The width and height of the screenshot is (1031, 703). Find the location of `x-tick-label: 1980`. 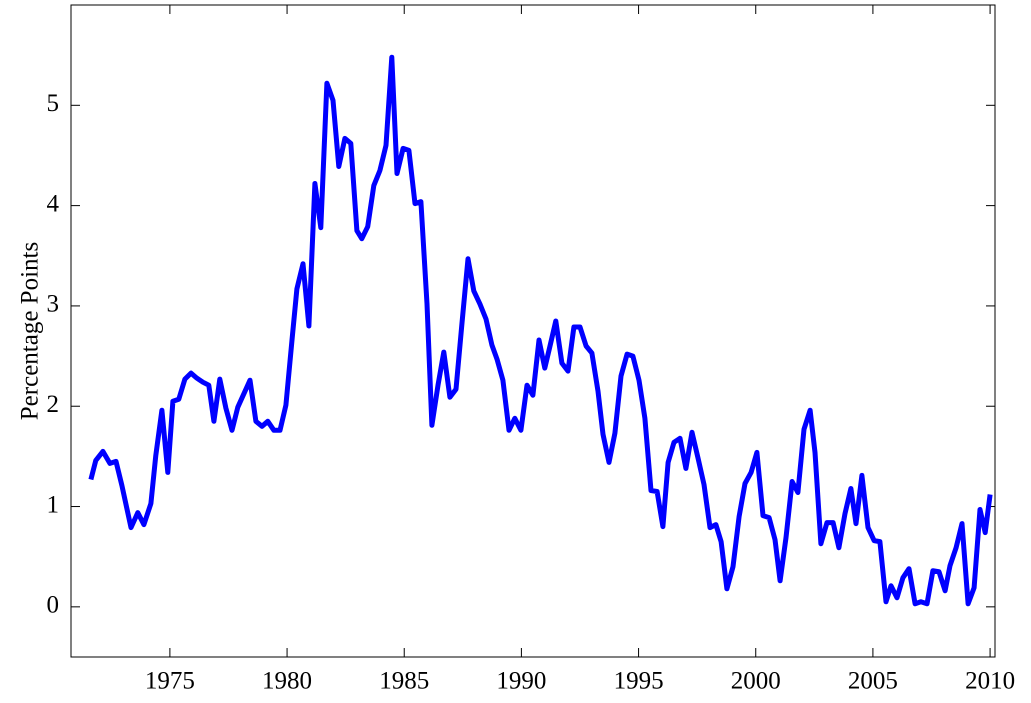

x-tick-label: 1980 is located at coordinates (287, 681).